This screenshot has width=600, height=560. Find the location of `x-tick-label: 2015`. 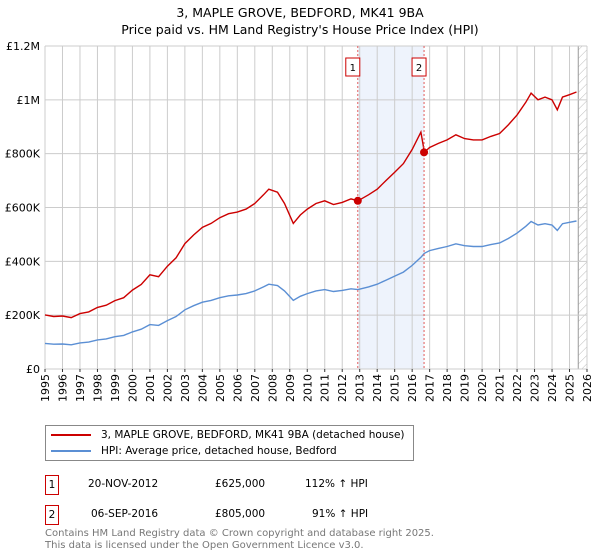

x-tick-label: 2015 is located at coordinates (395, 388).